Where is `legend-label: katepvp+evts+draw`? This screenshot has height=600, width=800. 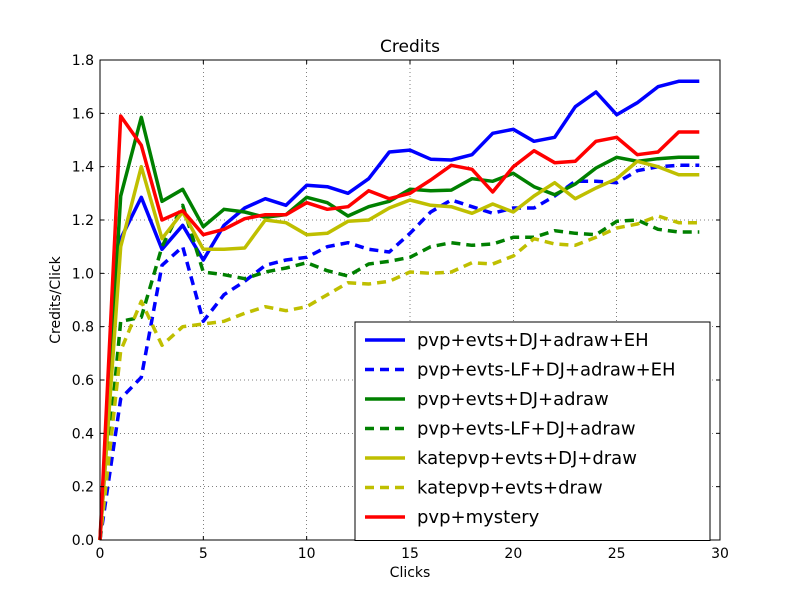
legend-label: katepvp+evts+draw is located at coordinates (510, 488).